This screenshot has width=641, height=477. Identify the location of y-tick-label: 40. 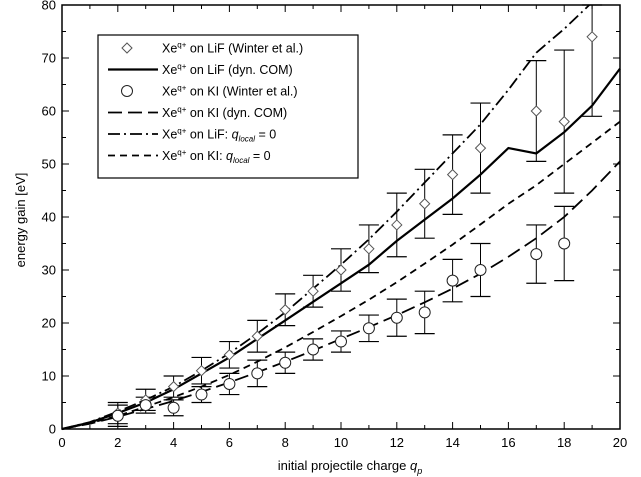
(49, 217).